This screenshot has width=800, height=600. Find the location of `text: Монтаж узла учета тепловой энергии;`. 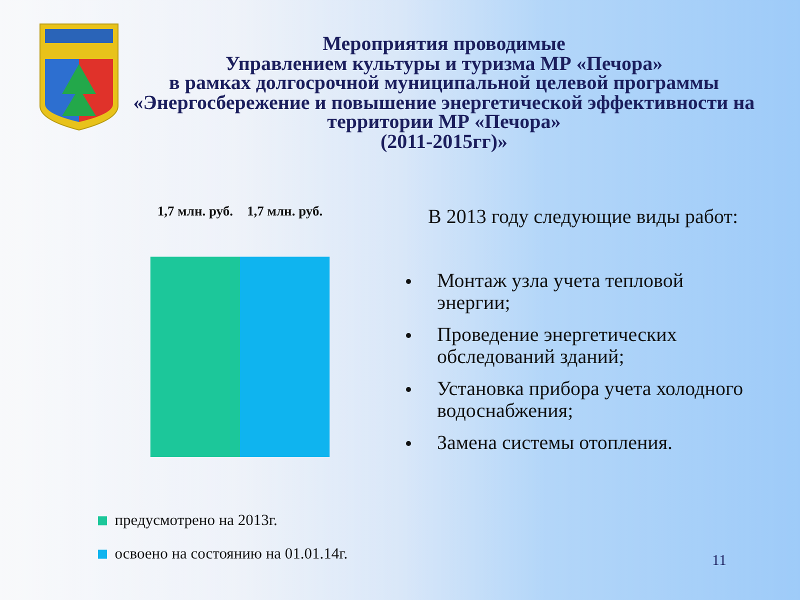

text: Монтаж узла учета тепловой энергии; is located at coordinates (560, 292).